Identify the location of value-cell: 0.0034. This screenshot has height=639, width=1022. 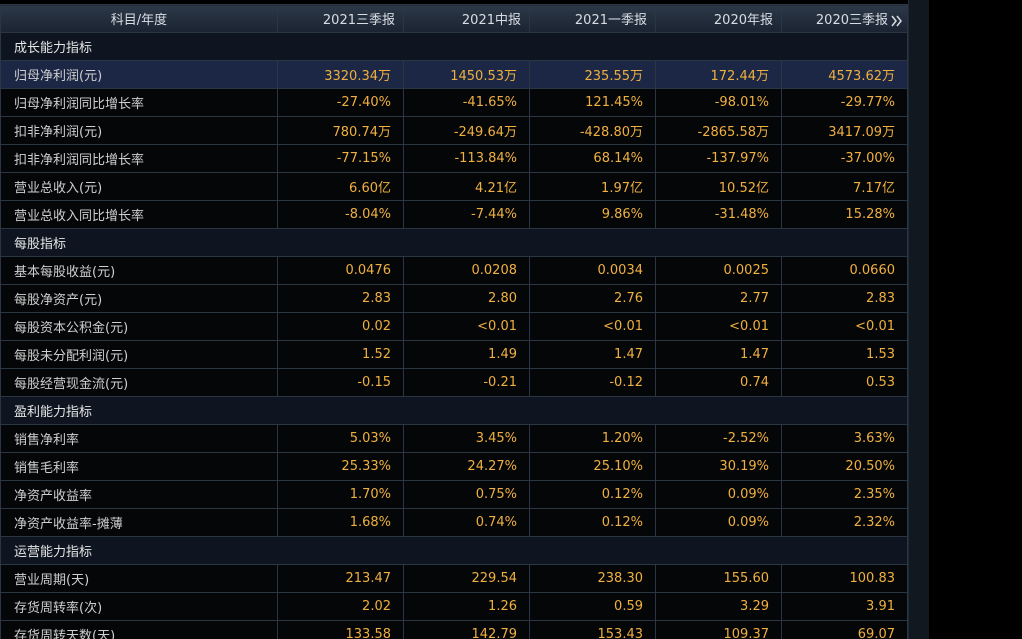
(592, 270).